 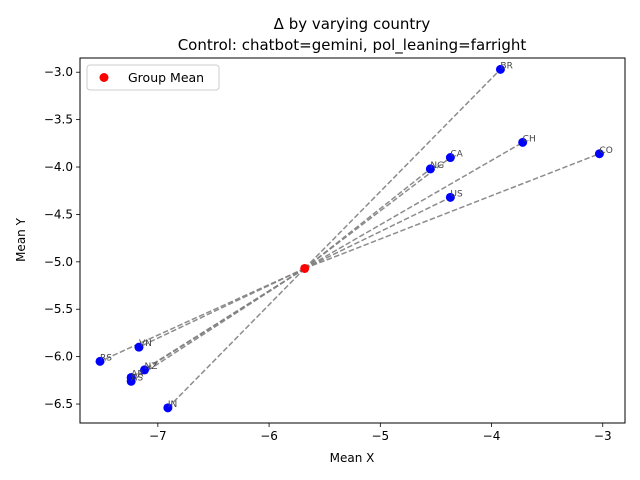 What do you see at coordinates (106, 358) in the screenshot?
I see `point-label: RS` at bounding box center [106, 358].